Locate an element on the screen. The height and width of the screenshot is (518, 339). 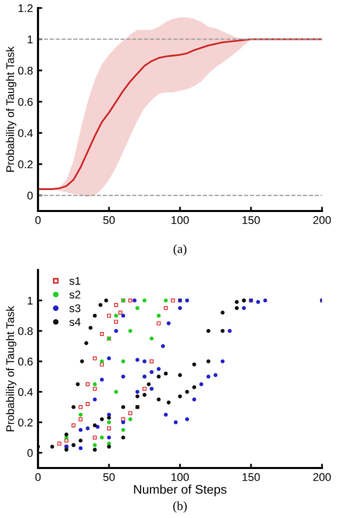
text: (b) is located at coordinates (180, 507).